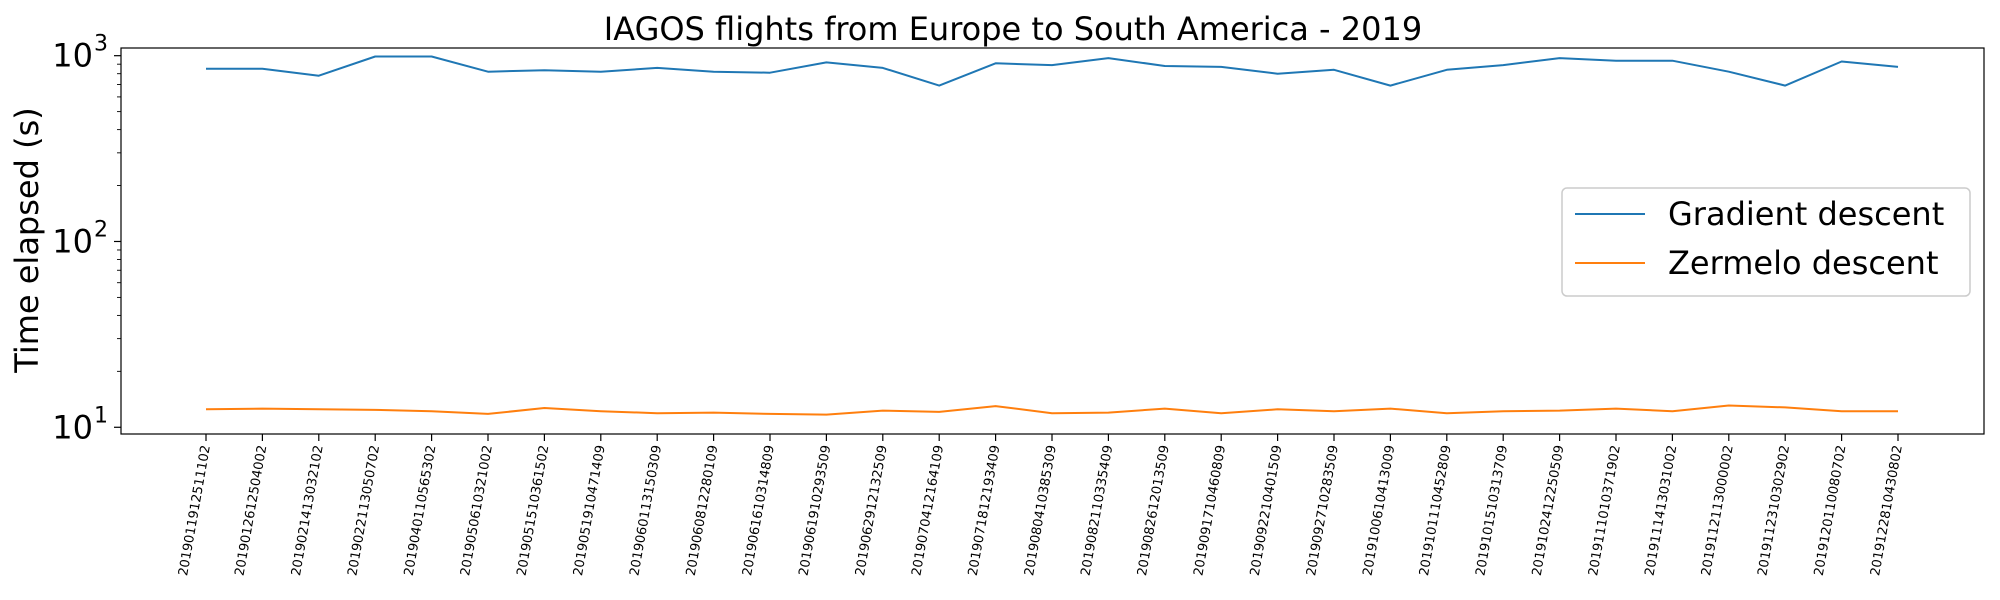  What do you see at coordinates (1718, 510) in the screenshot?
I see `x-tick-label: 2019112113000002` at bounding box center [1718, 510].